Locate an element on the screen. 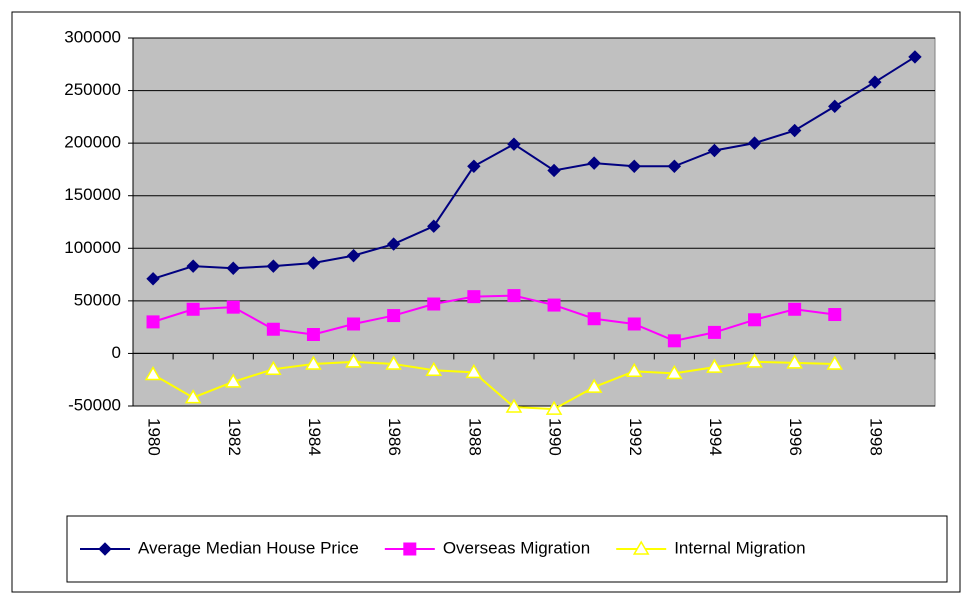  x-tick-label: 1984 is located at coordinates (314, 437).